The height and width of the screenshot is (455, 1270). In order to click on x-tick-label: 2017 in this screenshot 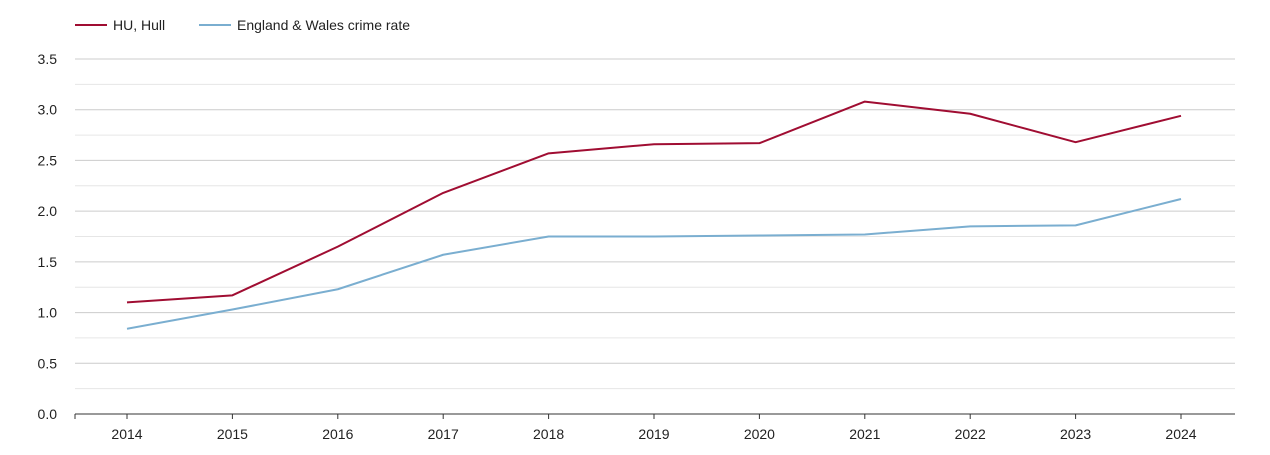, I will do `click(443, 434)`.